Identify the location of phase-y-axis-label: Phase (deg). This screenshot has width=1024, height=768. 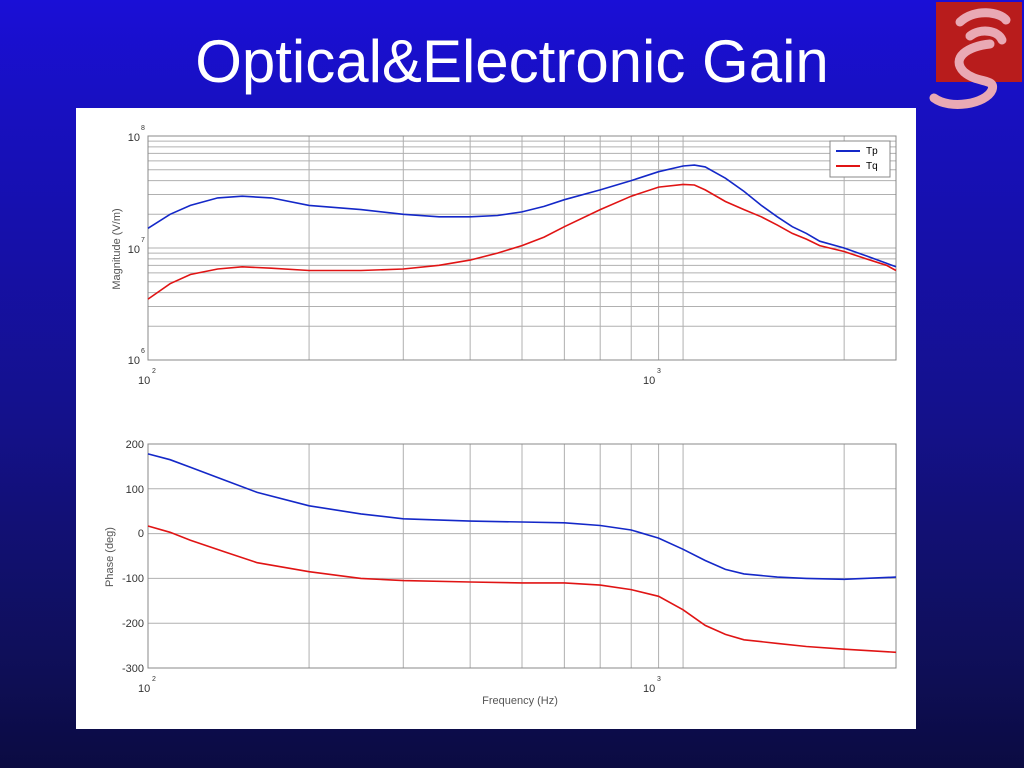
(110, 557).